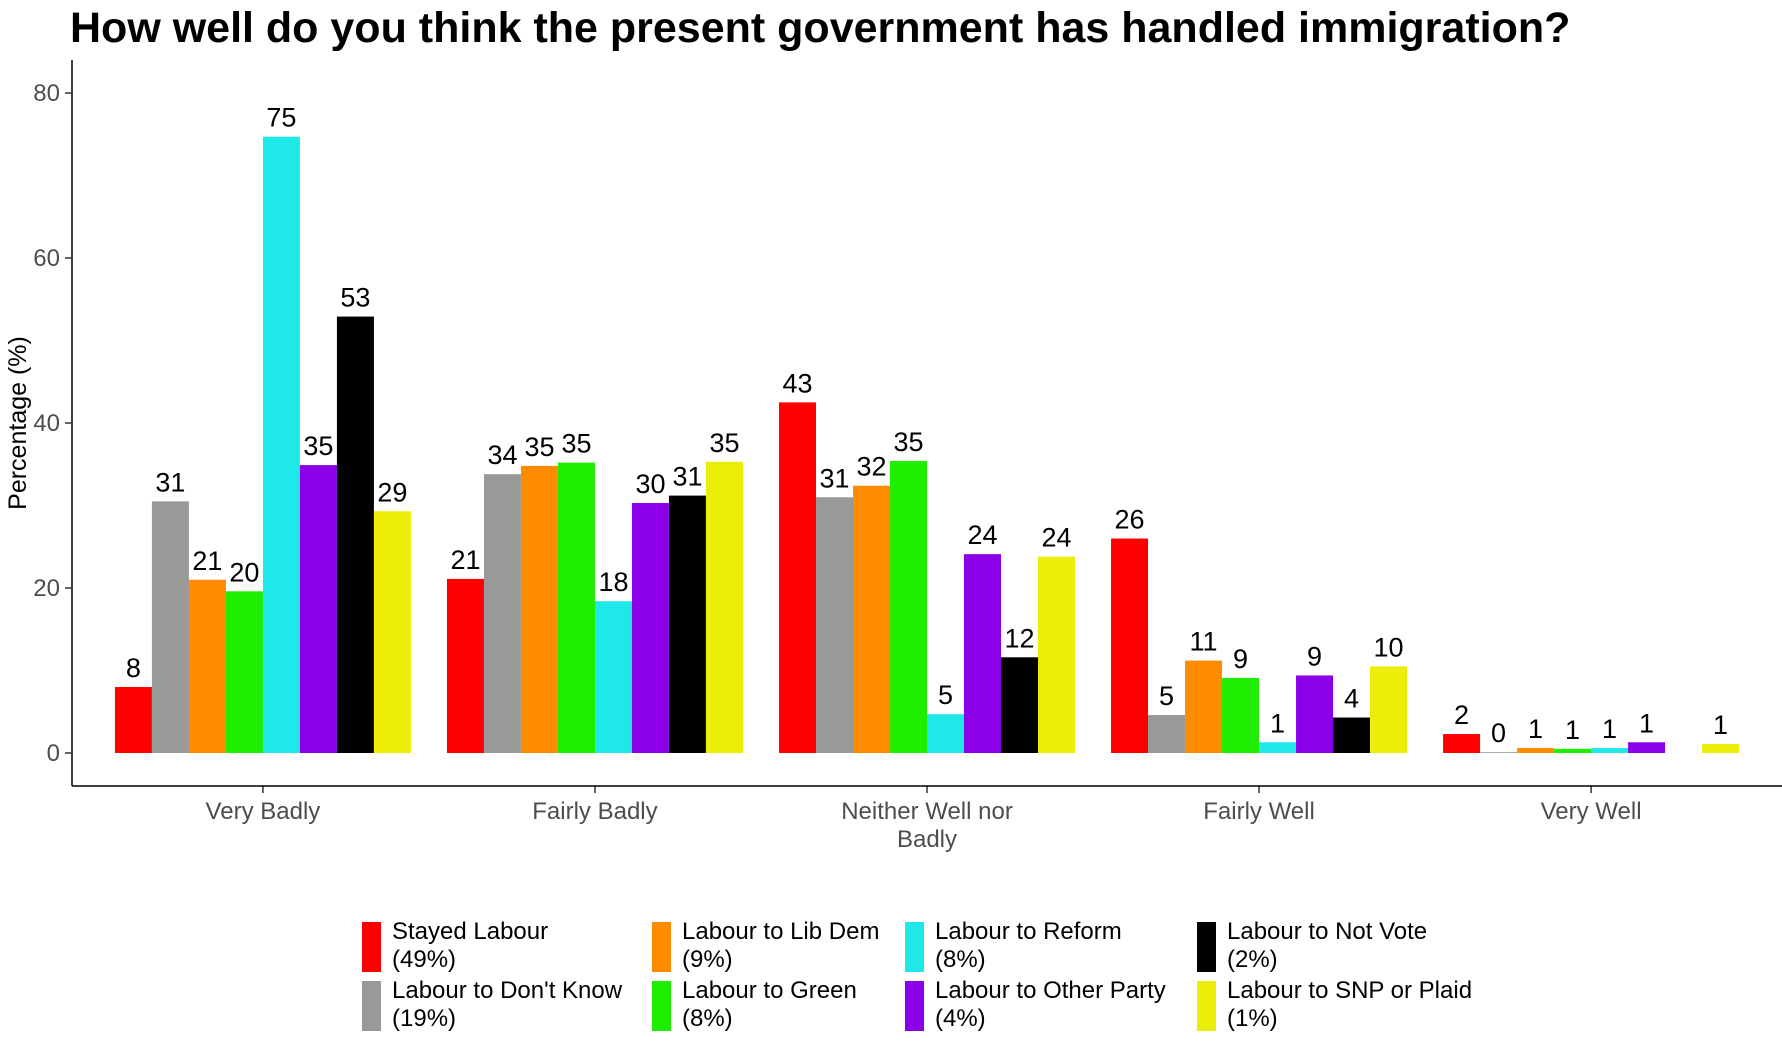 The image size is (1782, 1048). I want to click on legend-item-not-vote: Labour to Not Vote (2%), so click(1312, 946).